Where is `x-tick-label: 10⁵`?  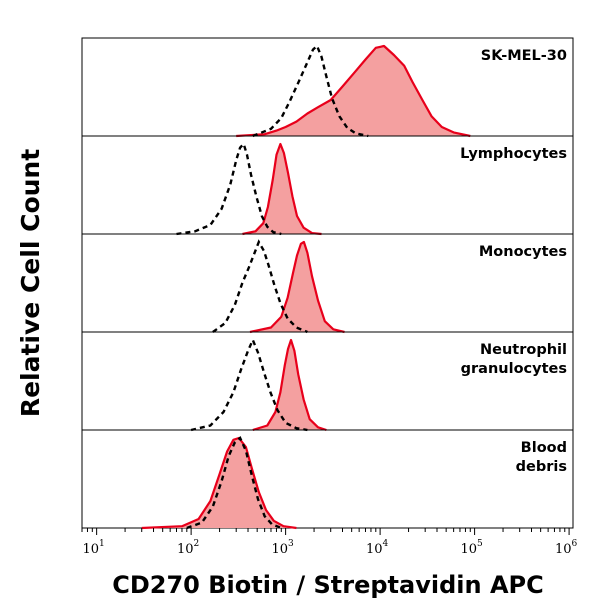
x-tick-label: 10⁵ is located at coordinates (471, 548).